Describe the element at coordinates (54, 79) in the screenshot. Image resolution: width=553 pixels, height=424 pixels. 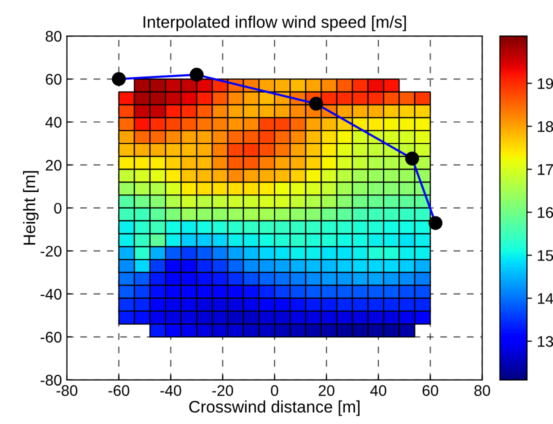
I see `y-tick-label: 60` at that location.